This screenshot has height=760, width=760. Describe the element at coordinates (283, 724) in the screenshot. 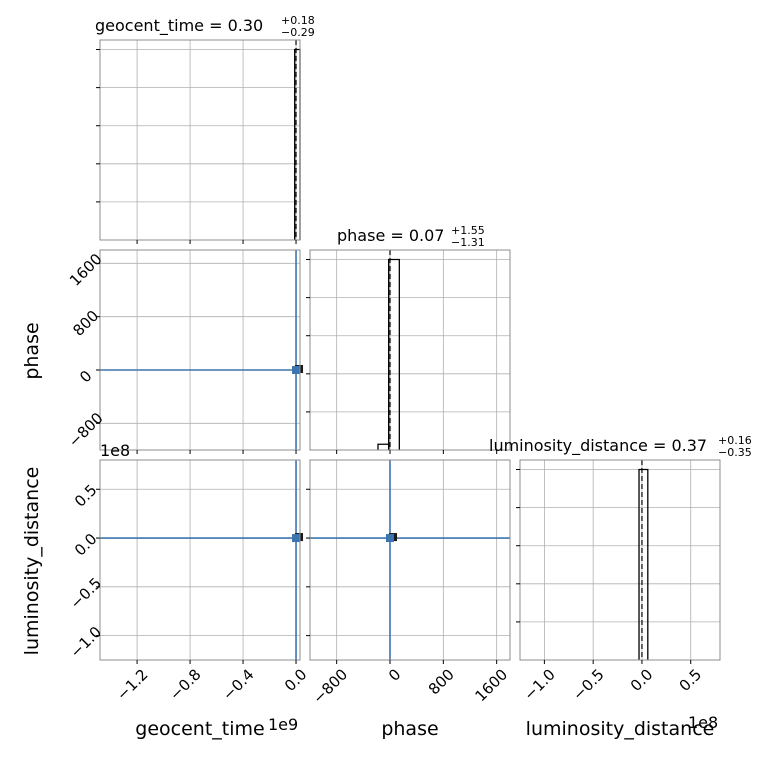

I see `offset-label-geocent_time-x: 1e9` at that location.